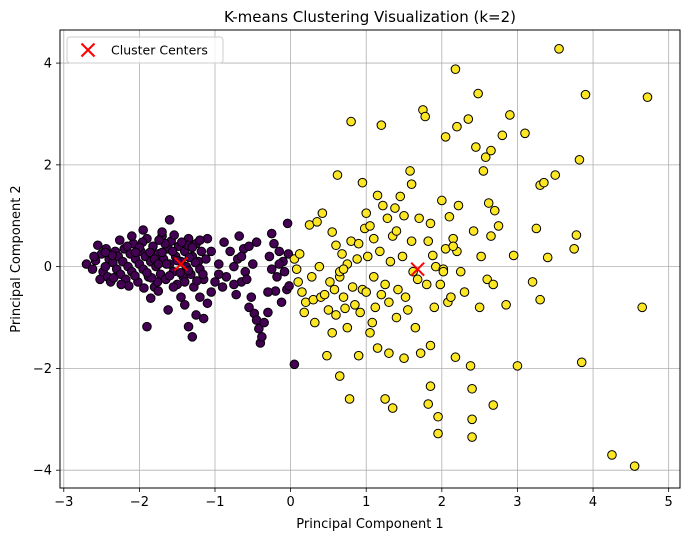 This screenshot has height=545, width=689. Describe the element at coordinates (139, 502) in the screenshot. I see `x-tick-label: −2` at that location.